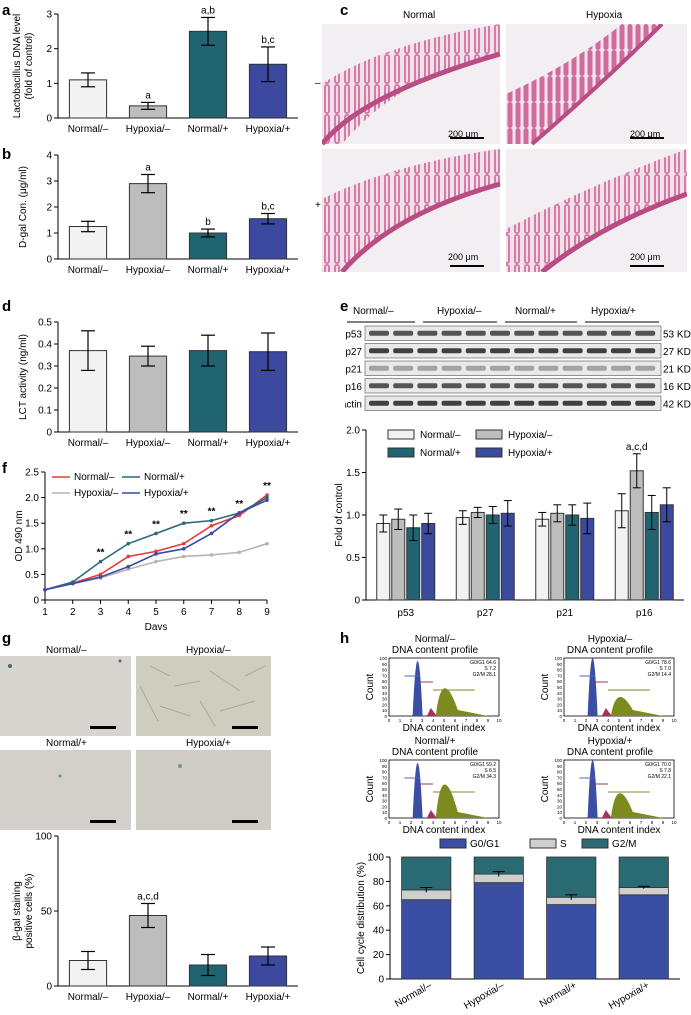 The height and width of the screenshot is (1015, 691). Describe the element at coordinates (677, 352) in the screenshot. I see `blot-size-label: 27 KD` at that location.